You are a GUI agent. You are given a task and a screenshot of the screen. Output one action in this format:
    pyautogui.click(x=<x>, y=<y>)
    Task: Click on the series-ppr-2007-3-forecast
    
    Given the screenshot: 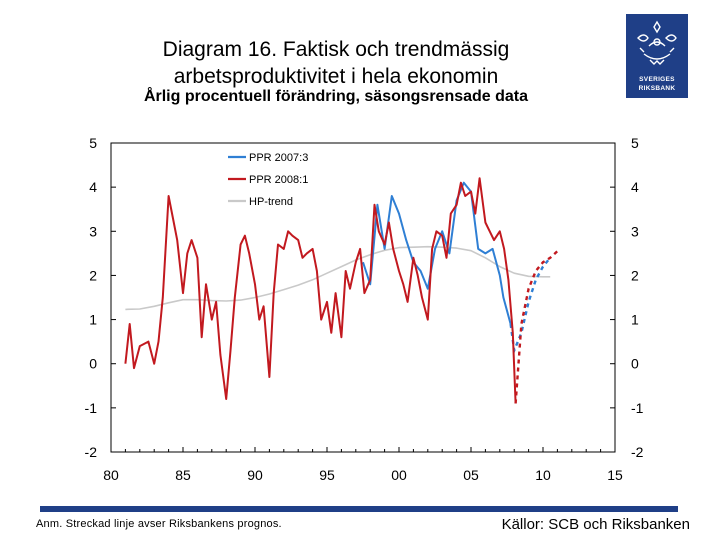 What is the action you would take?
    pyautogui.click(x=530, y=306)
    